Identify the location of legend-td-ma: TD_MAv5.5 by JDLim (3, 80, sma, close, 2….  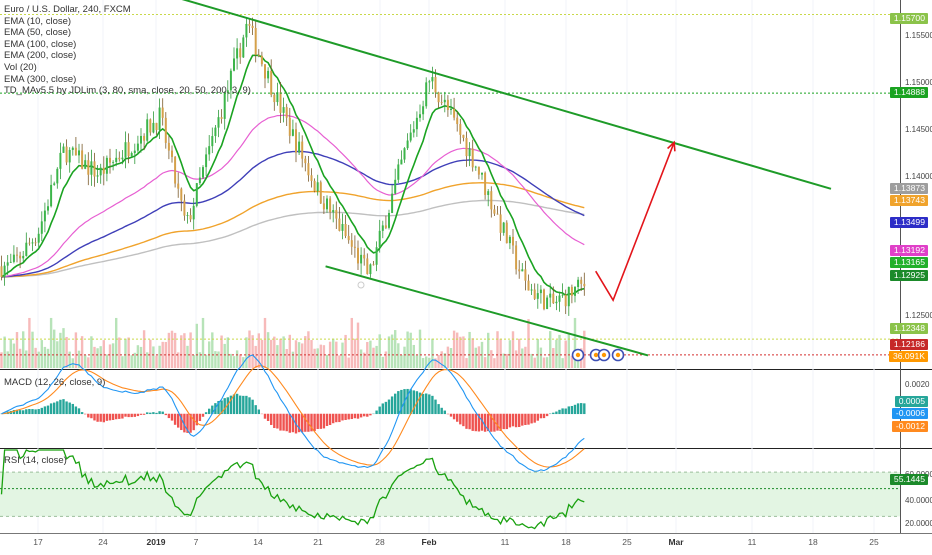
(127, 91).